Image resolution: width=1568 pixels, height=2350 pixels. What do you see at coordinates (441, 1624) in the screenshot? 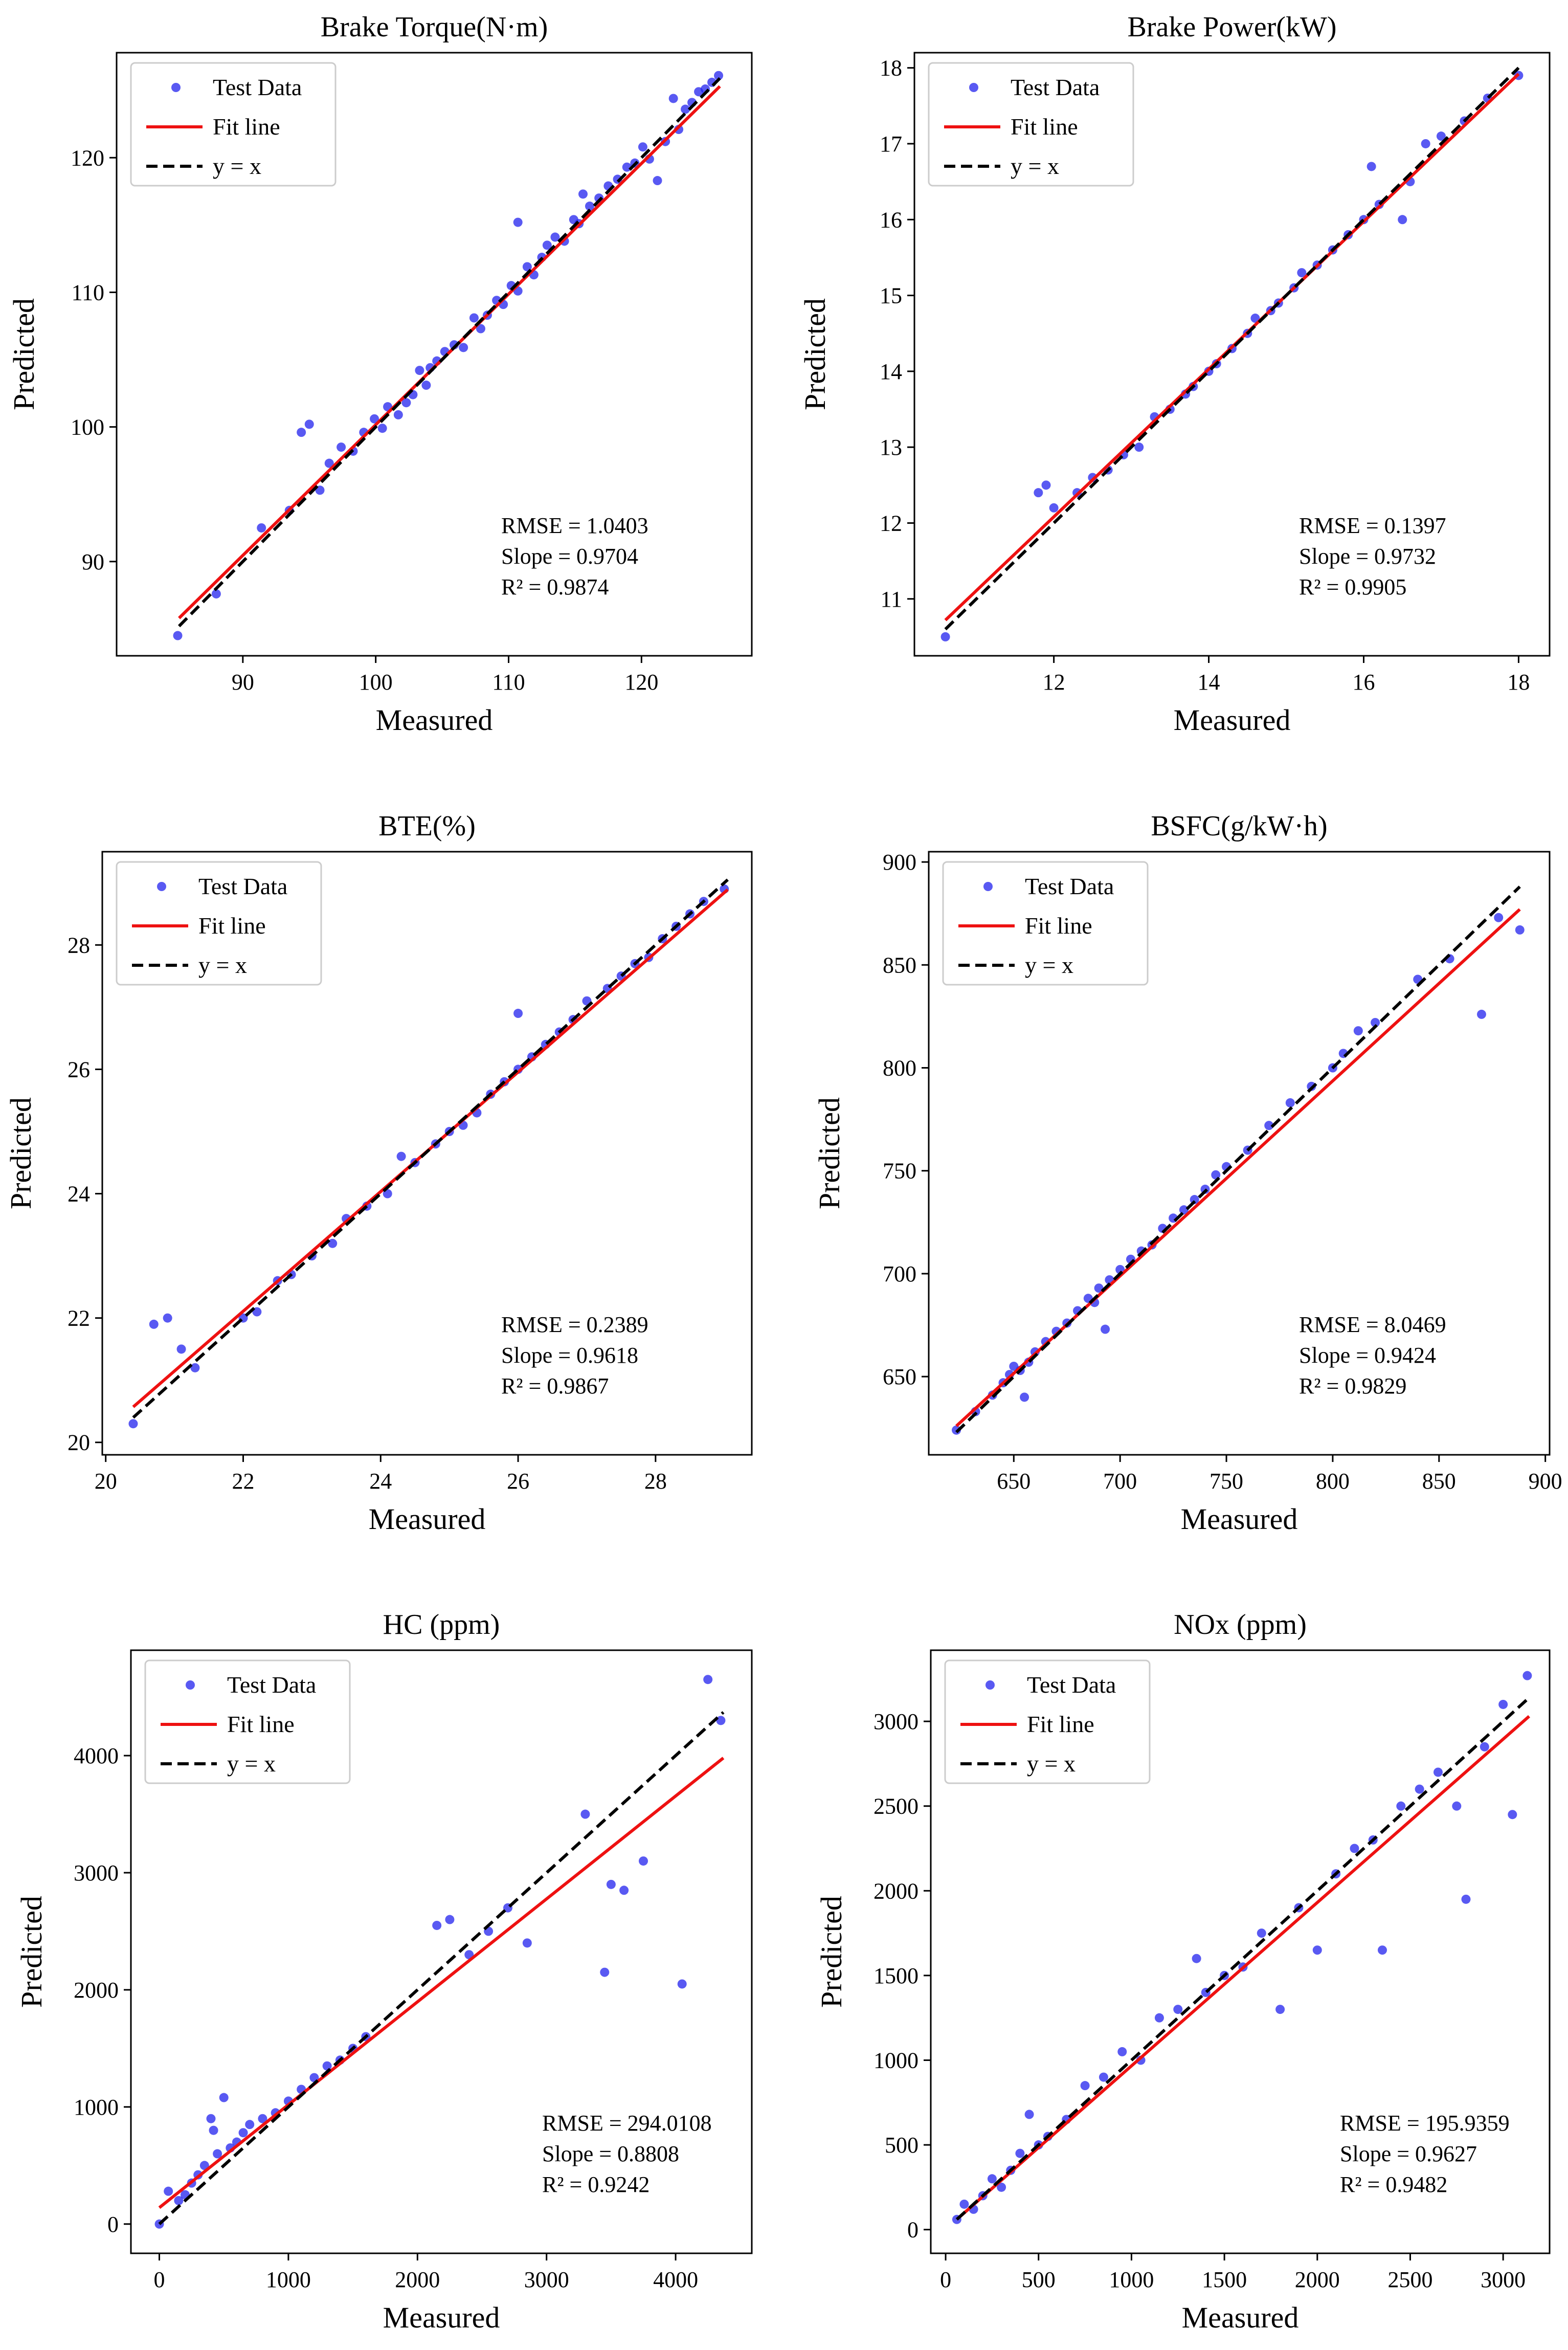
I see `chart-title: HC (ppm)` at bounding box center [441, 1624].